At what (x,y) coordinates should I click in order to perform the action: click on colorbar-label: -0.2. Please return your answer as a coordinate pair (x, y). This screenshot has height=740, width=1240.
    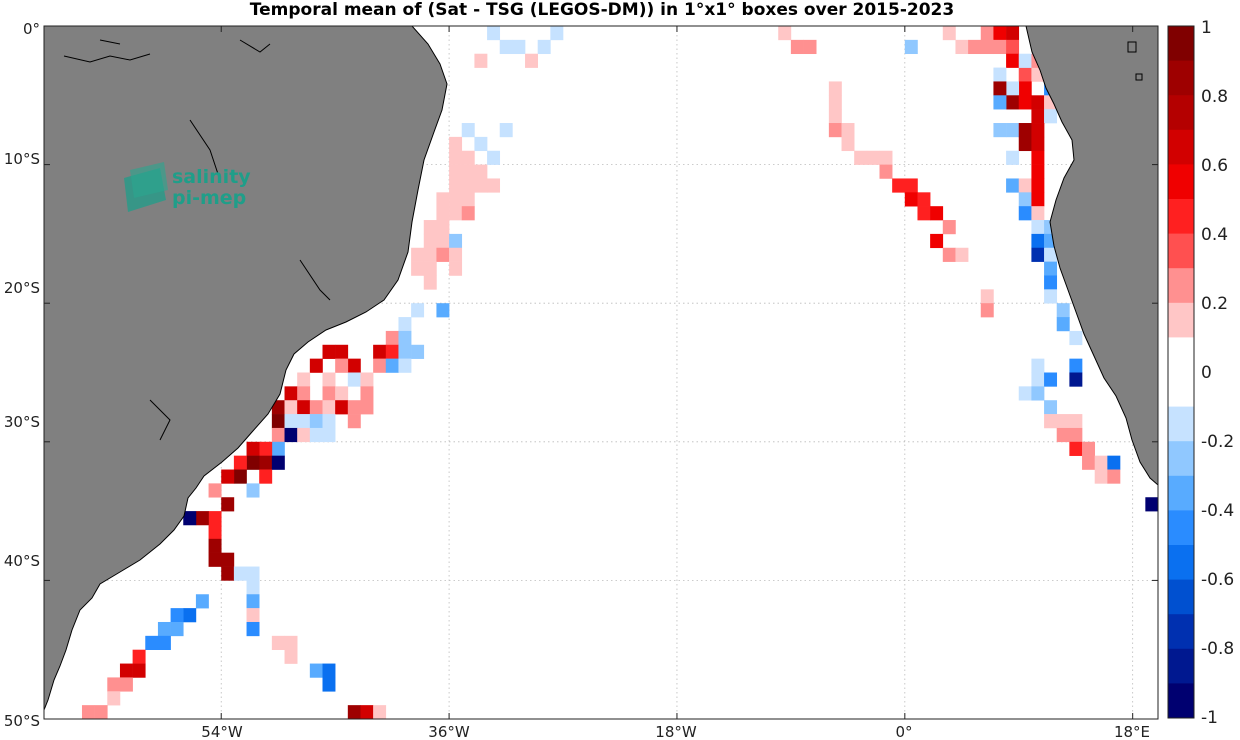
    Looking at the image, I should click on (1217, 442).